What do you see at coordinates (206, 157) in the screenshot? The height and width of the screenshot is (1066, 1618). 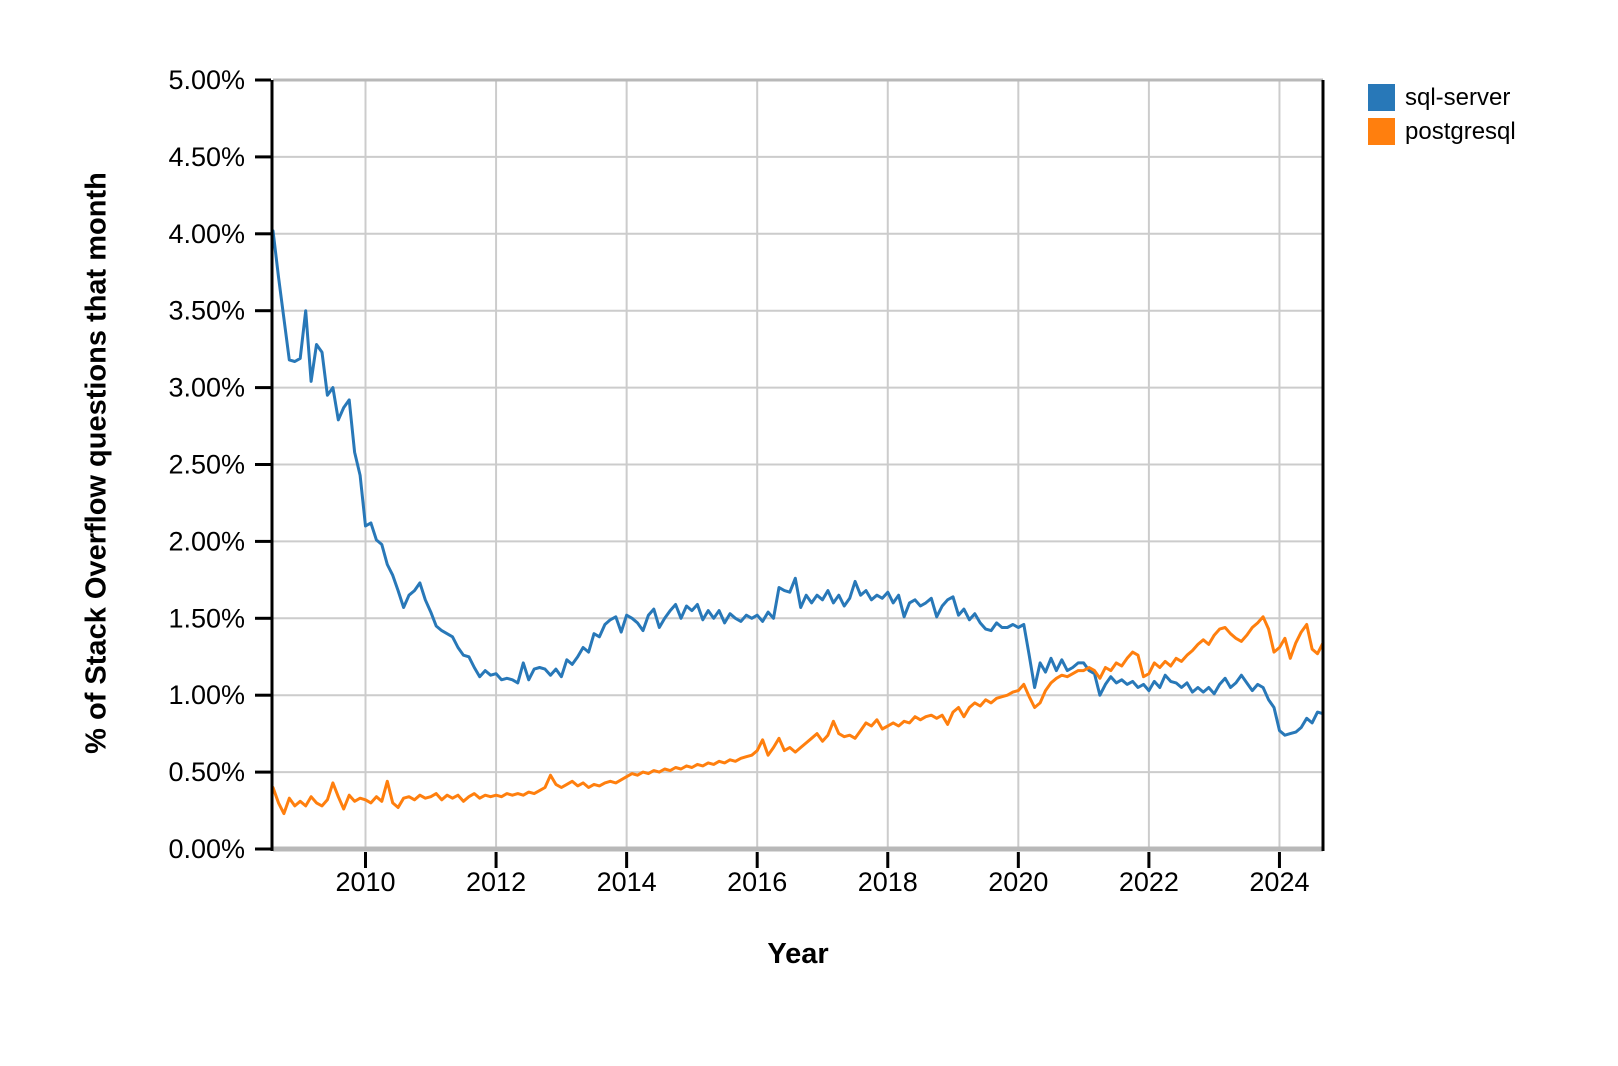 I see `y-tick-label: 4.50%` at bounding box center [206, 157].